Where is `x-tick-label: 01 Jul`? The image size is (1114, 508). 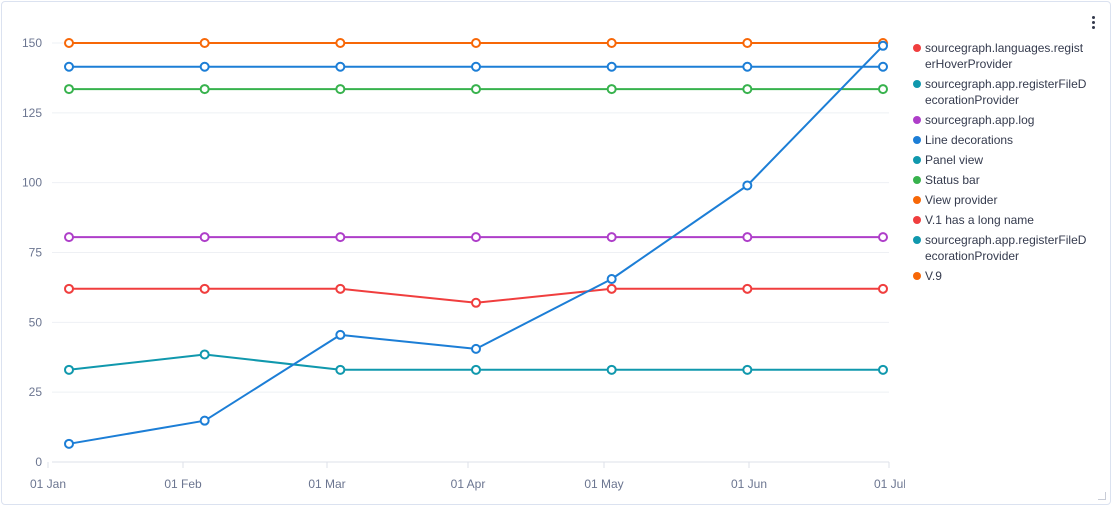 x-tick-label: 01 Jul is located at coordinates (889, 484).